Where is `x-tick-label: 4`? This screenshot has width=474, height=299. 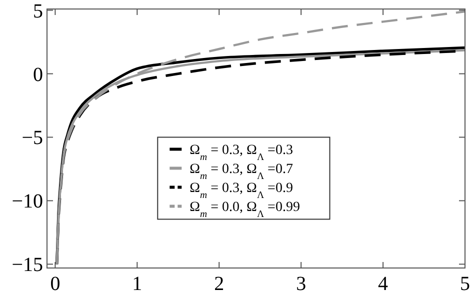
x-tick-label: 4 is located at coordinates (383, 284).